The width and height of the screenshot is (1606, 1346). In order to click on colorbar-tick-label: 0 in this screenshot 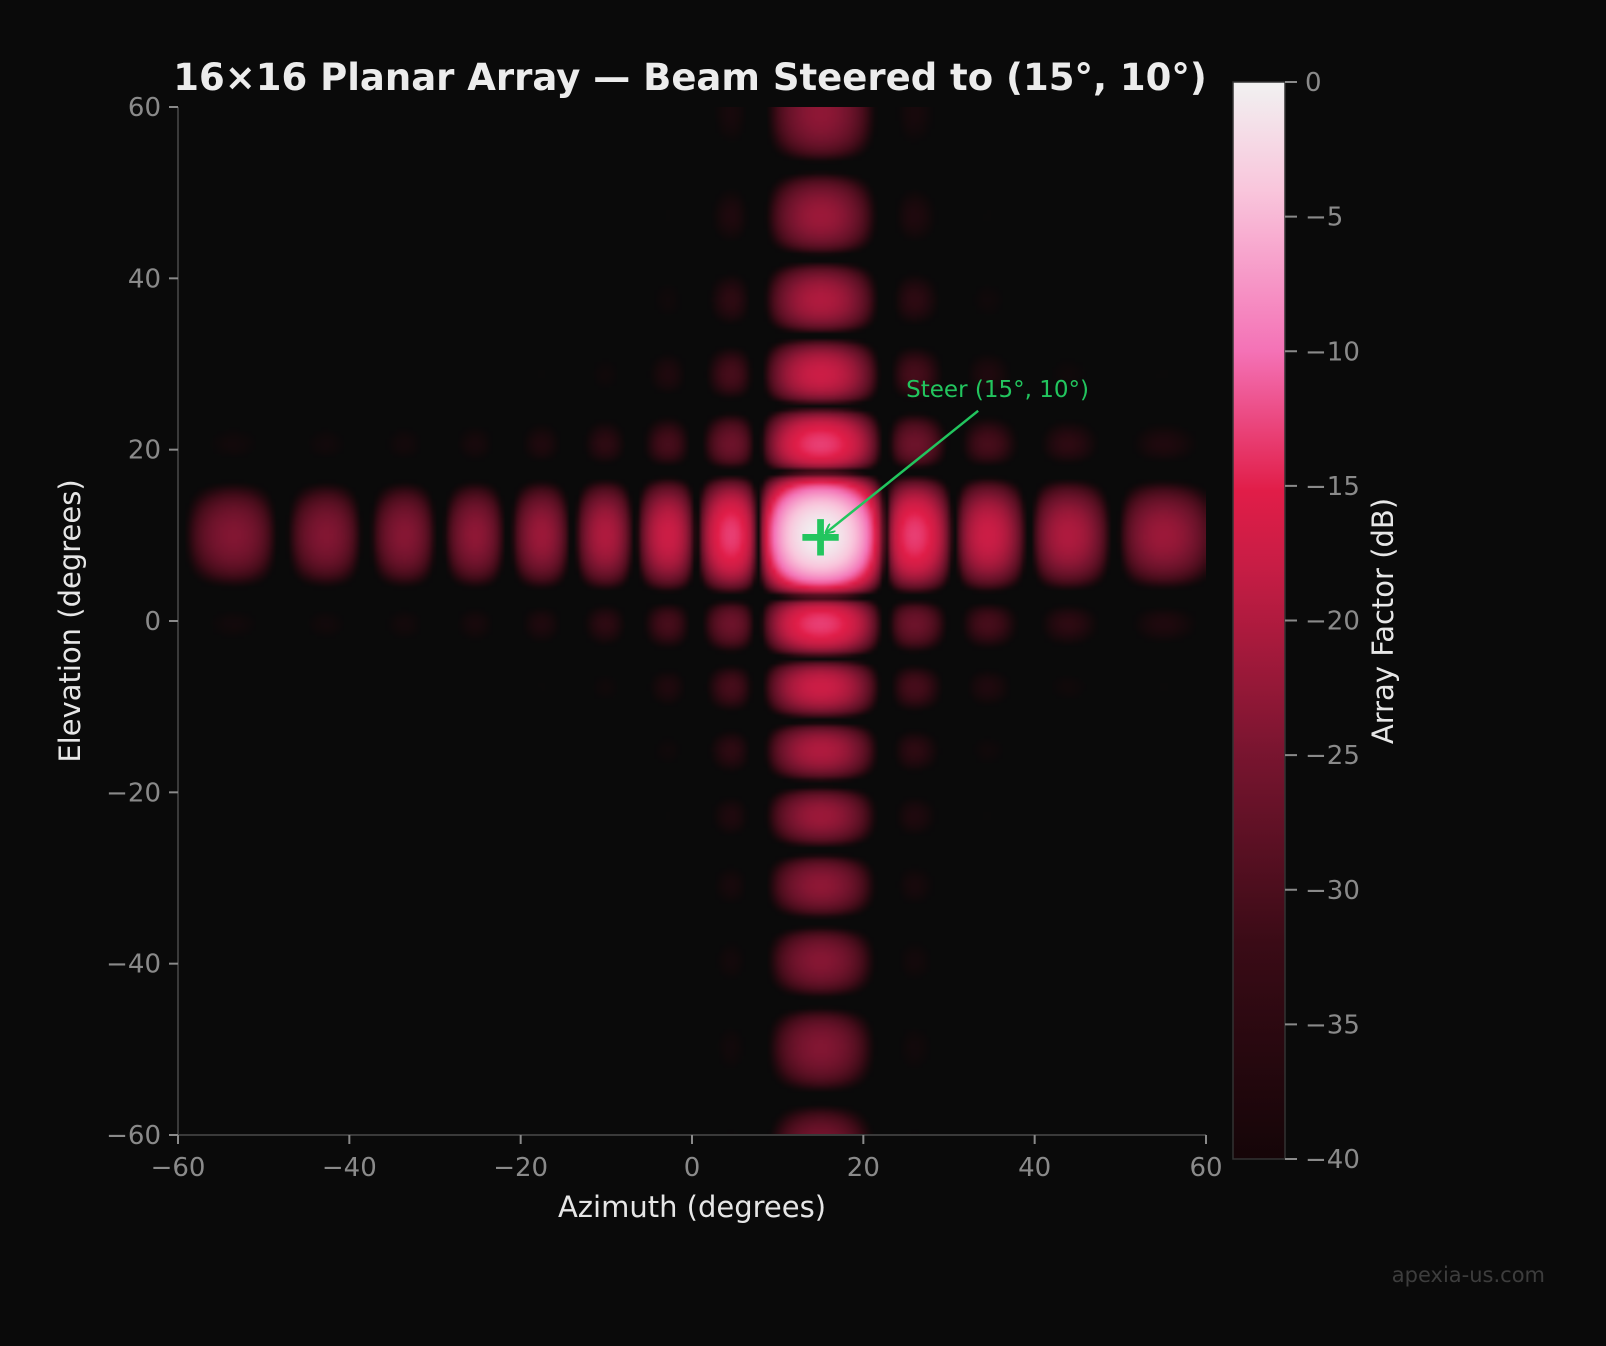, I will do `click(1313, 83)`.